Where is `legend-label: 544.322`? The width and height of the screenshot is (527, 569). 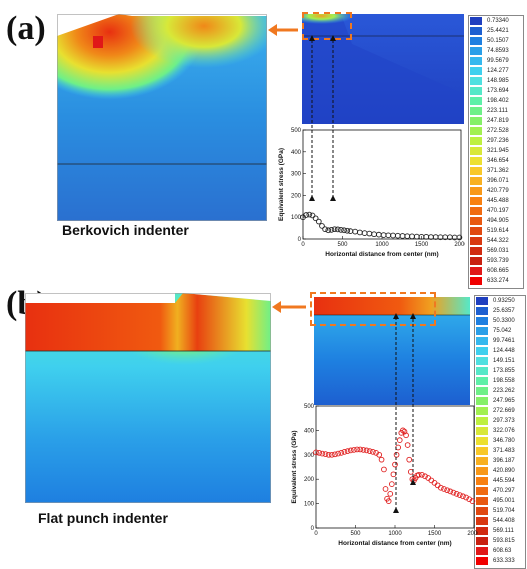
legend-label: 544.322 is located at coordinates (498, 241).